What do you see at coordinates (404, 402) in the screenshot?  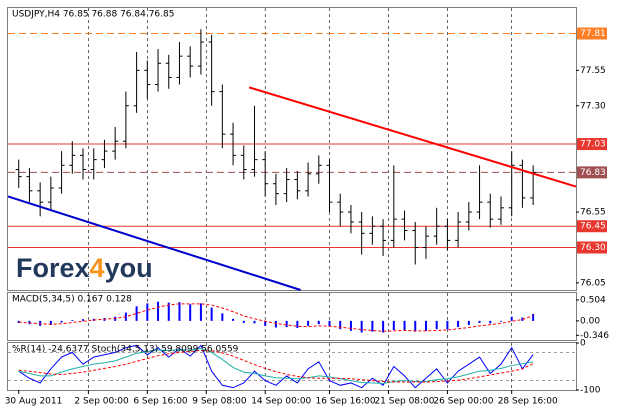 I see `x-tick-label: 21 Sep 08:00` at bounding box center [404, 402].